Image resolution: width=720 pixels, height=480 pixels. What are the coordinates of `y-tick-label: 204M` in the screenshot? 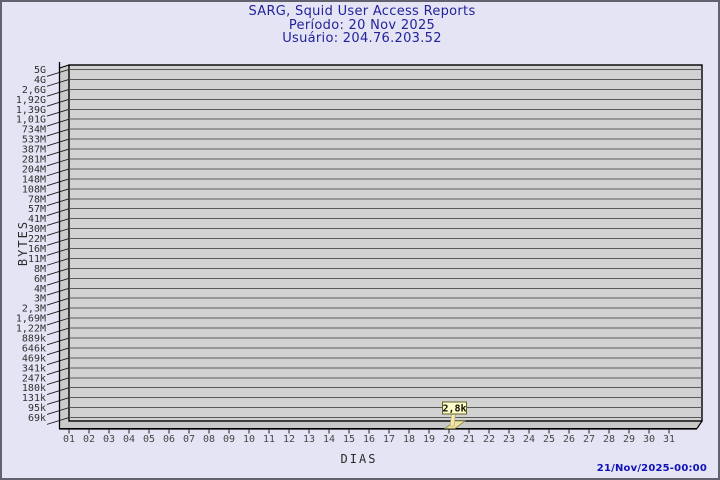 It's located at (34, 169).